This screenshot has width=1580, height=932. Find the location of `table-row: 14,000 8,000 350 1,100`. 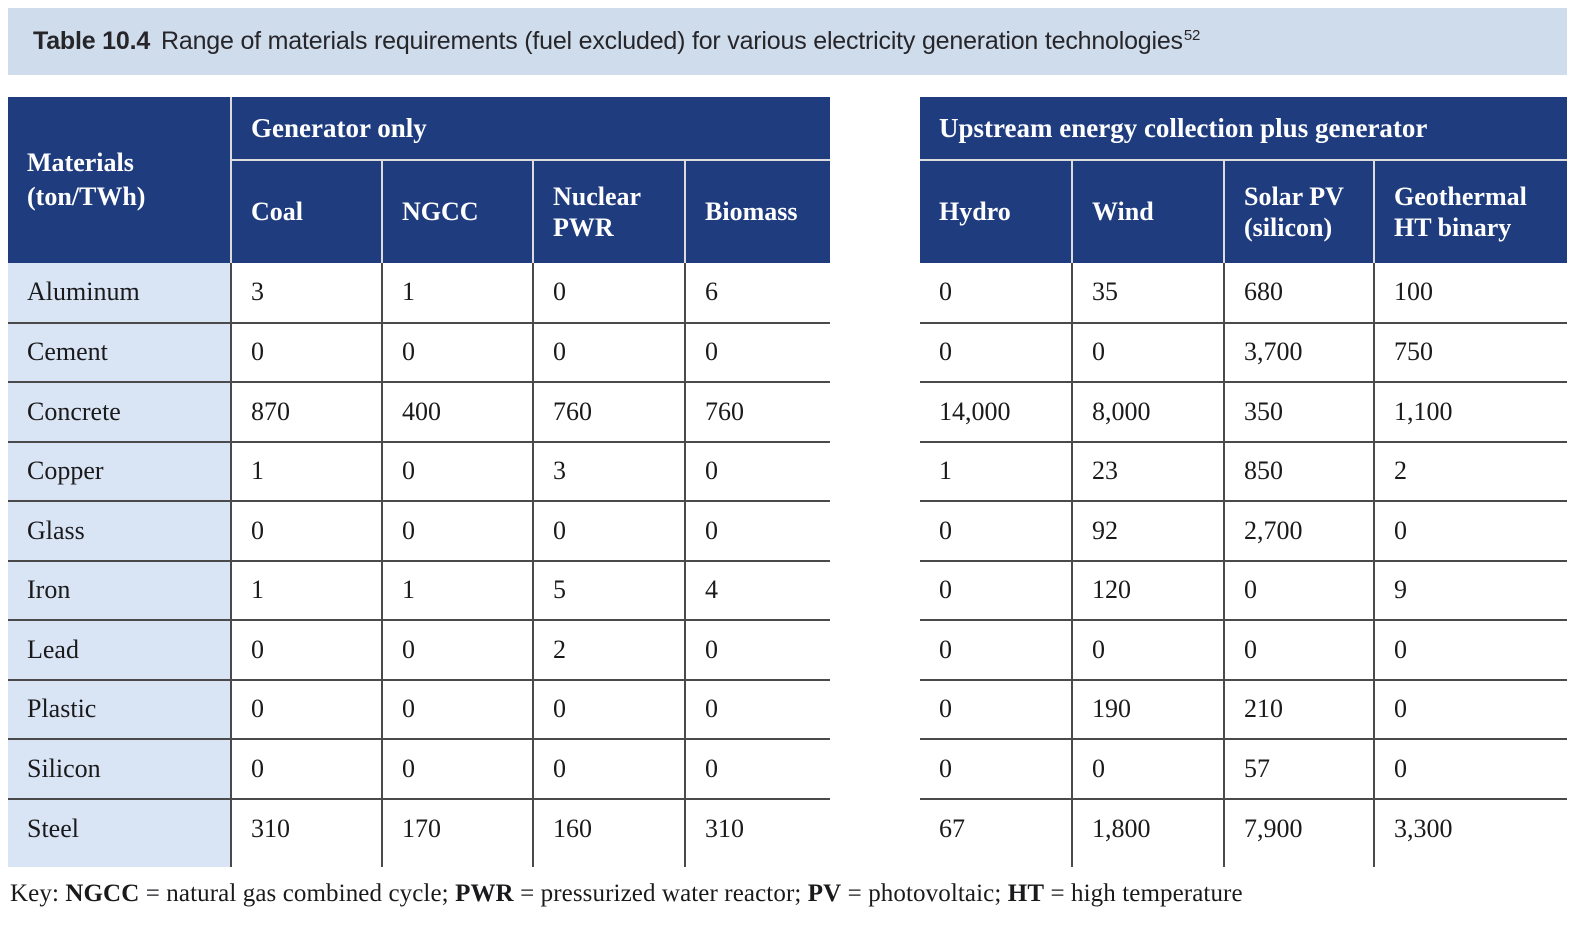

table-row: 14,000 8,000 350 1,100 is located at coordinates (1244, 411).